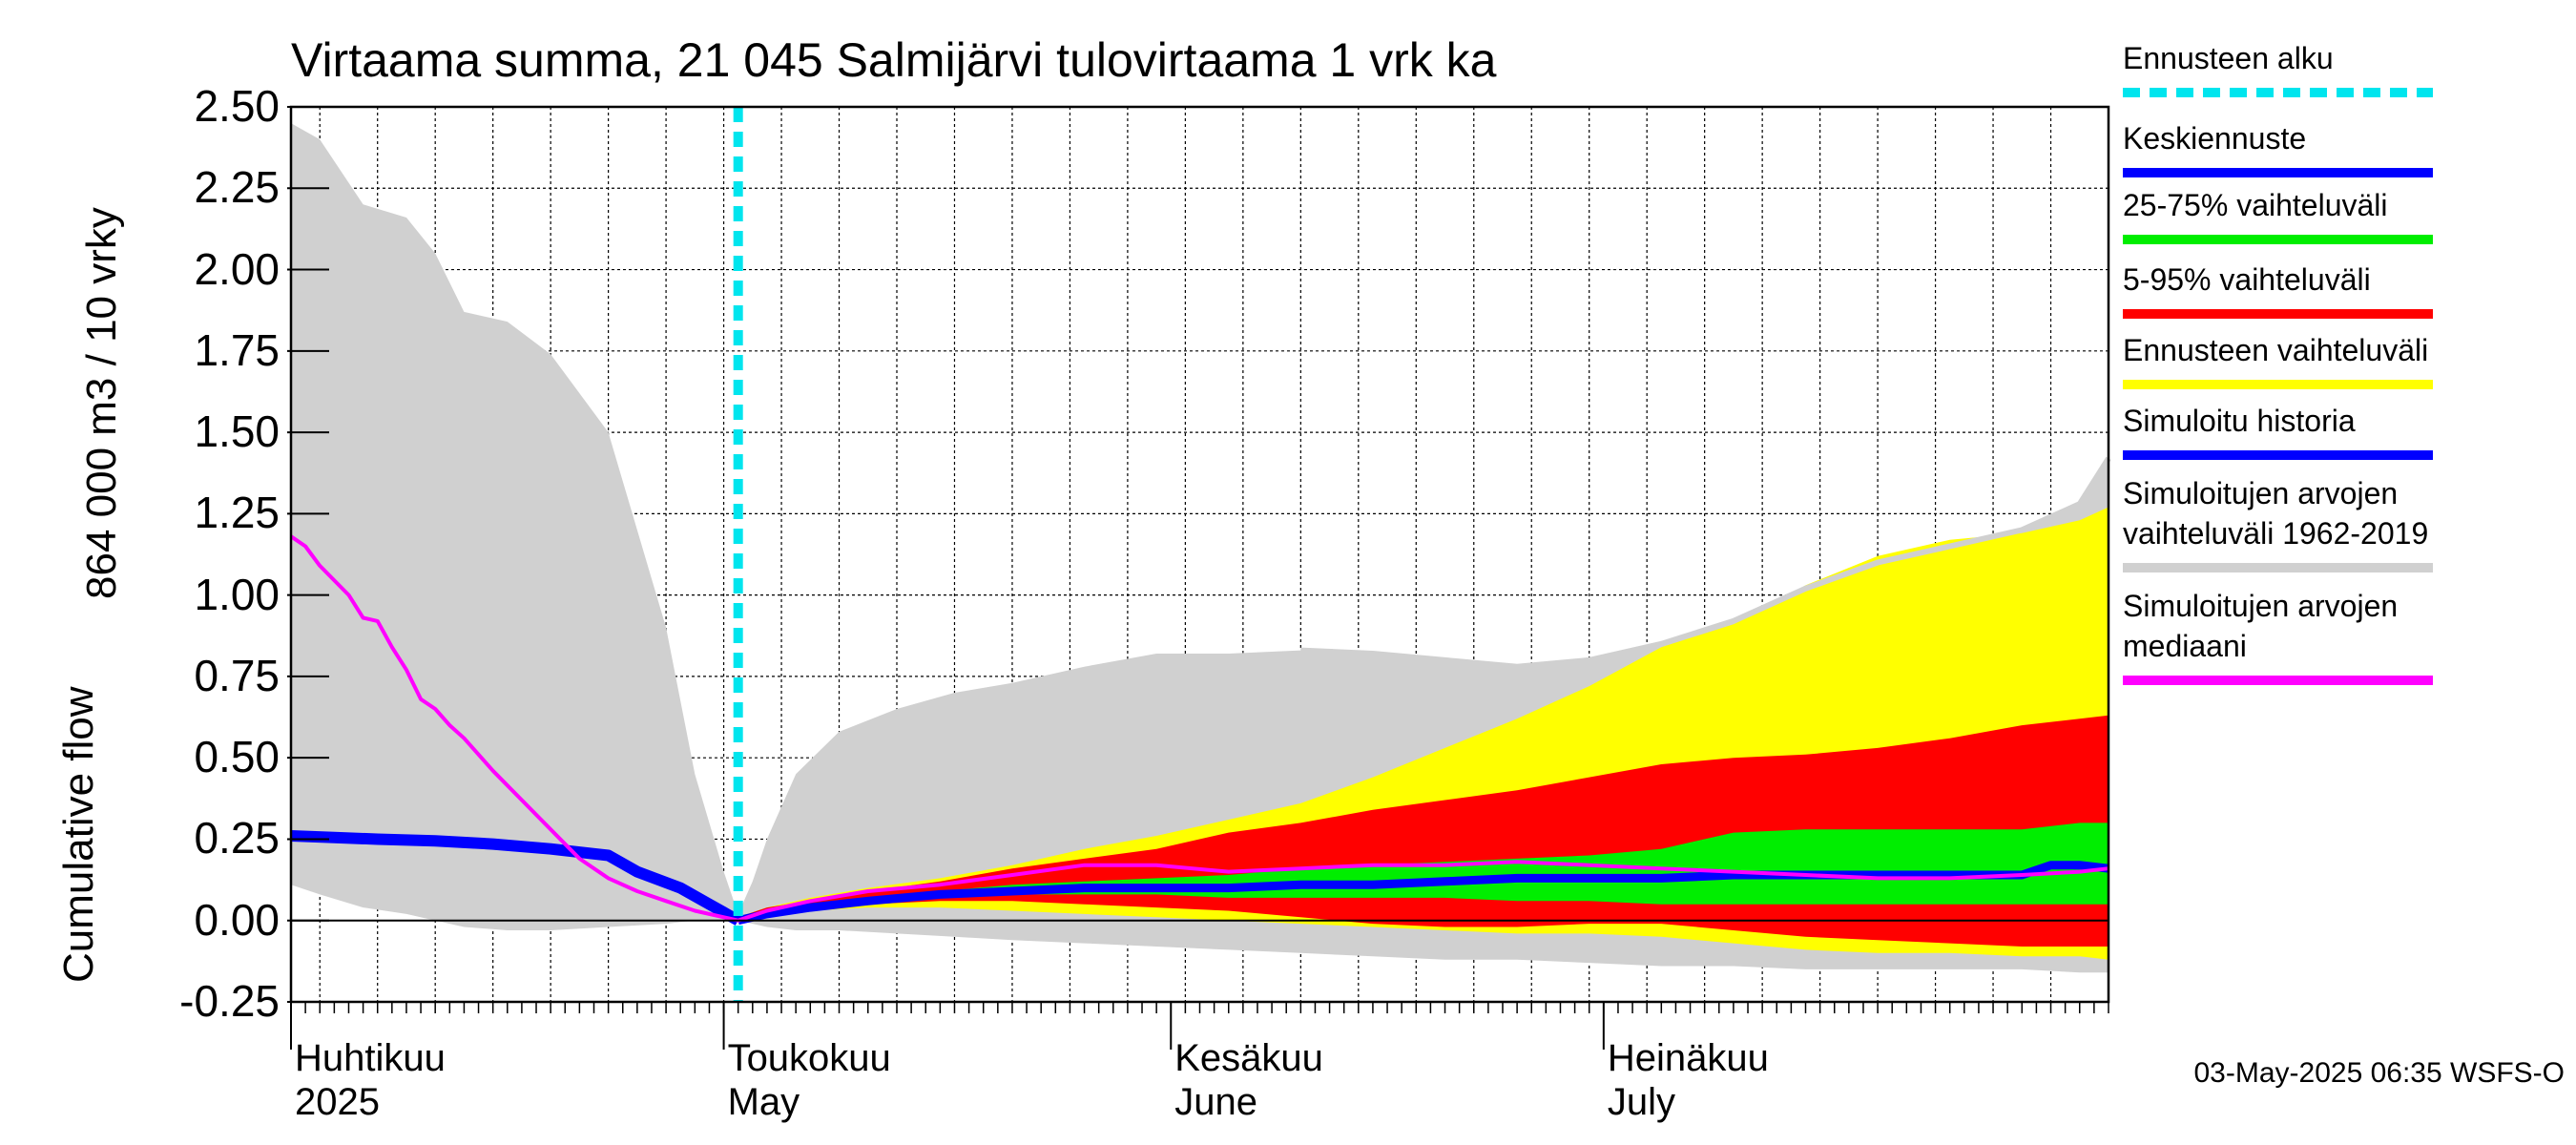 The width and height of the screenshot is (2576, 1145). I want to click on y-tick-label: 1.75, so click(237, 350).